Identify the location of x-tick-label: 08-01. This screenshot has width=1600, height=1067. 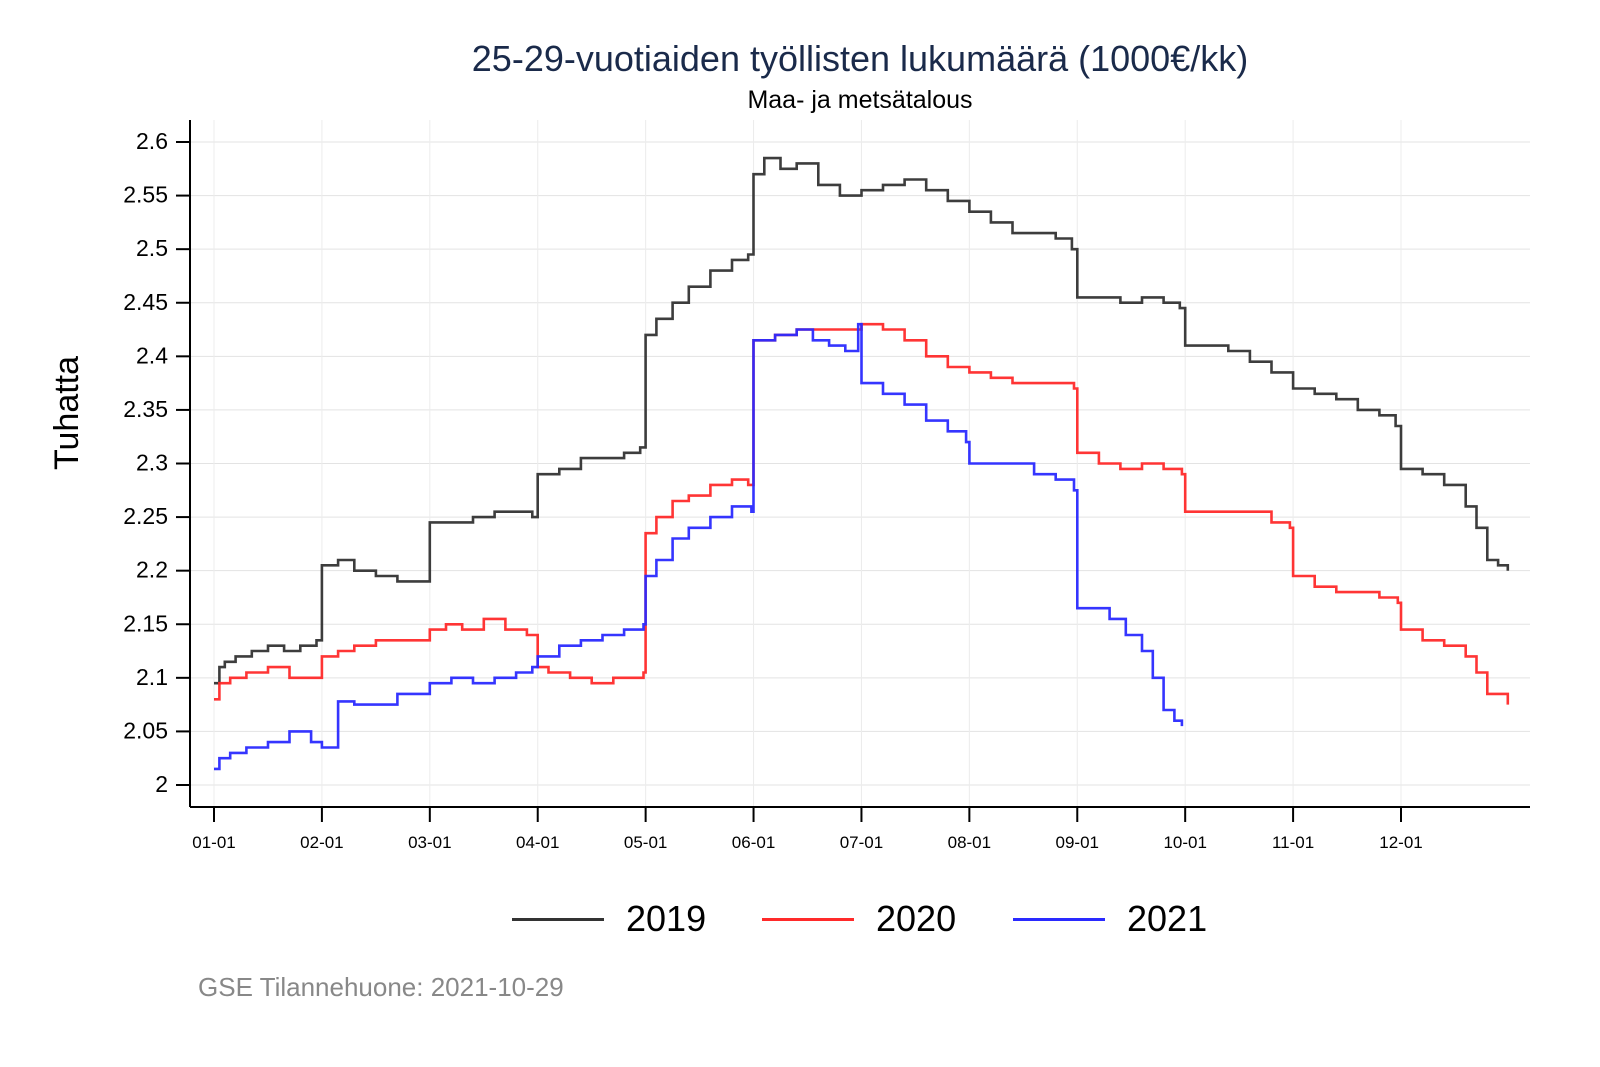
(969, 842).